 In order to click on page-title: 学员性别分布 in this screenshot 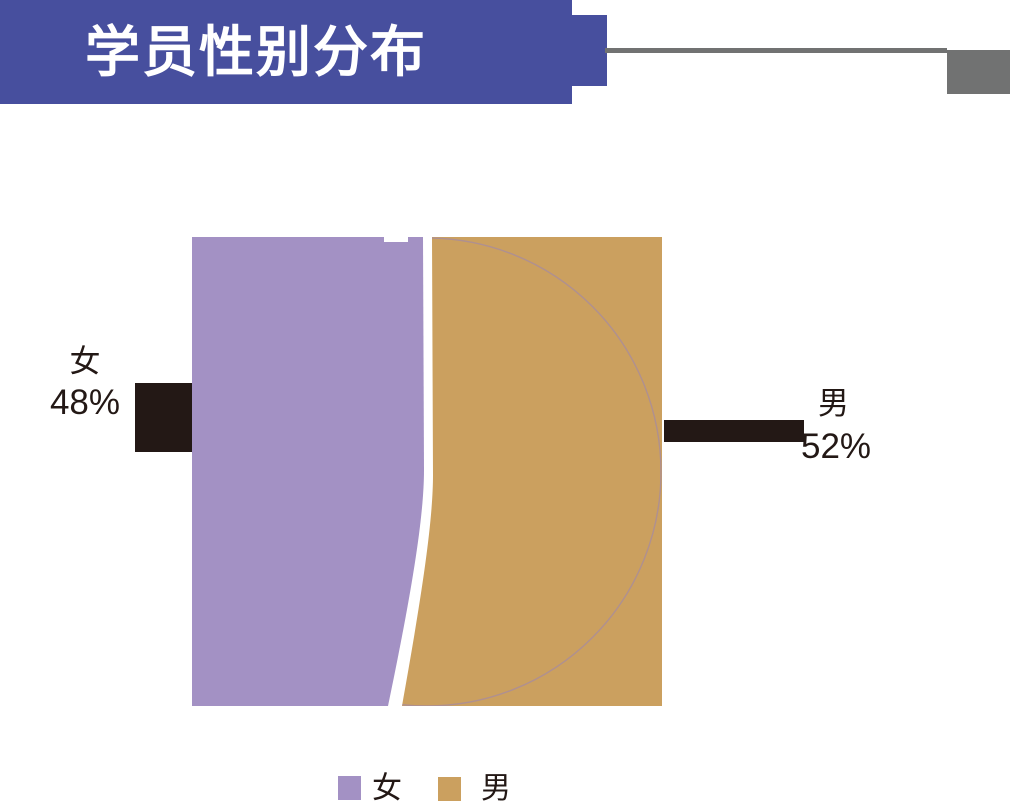, I will do `click(256, 51)`.